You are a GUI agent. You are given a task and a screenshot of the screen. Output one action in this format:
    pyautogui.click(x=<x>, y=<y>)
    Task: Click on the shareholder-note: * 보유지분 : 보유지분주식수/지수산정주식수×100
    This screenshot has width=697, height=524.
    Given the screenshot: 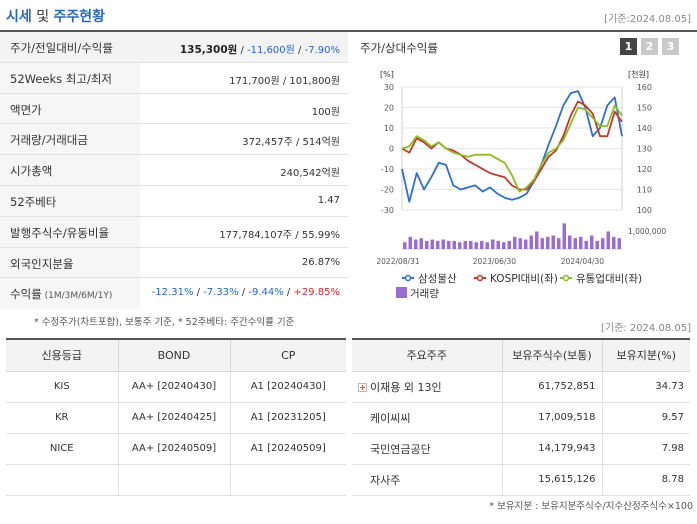 What is the action you would take?
    pyautogui.click(x=591, y=506)
    